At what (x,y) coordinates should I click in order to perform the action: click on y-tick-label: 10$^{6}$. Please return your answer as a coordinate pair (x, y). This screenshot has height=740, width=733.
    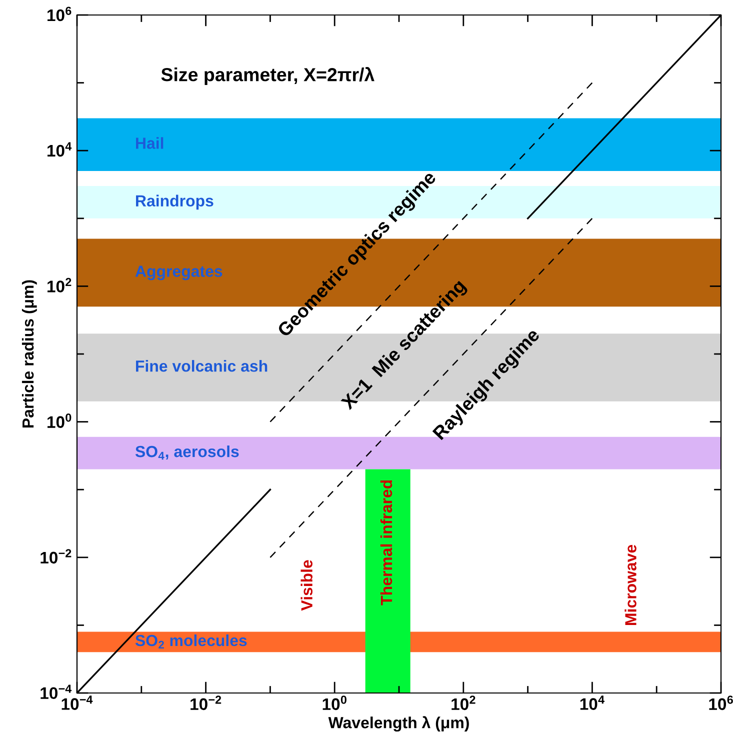
    Looking at the image, I should click on (60, 14).